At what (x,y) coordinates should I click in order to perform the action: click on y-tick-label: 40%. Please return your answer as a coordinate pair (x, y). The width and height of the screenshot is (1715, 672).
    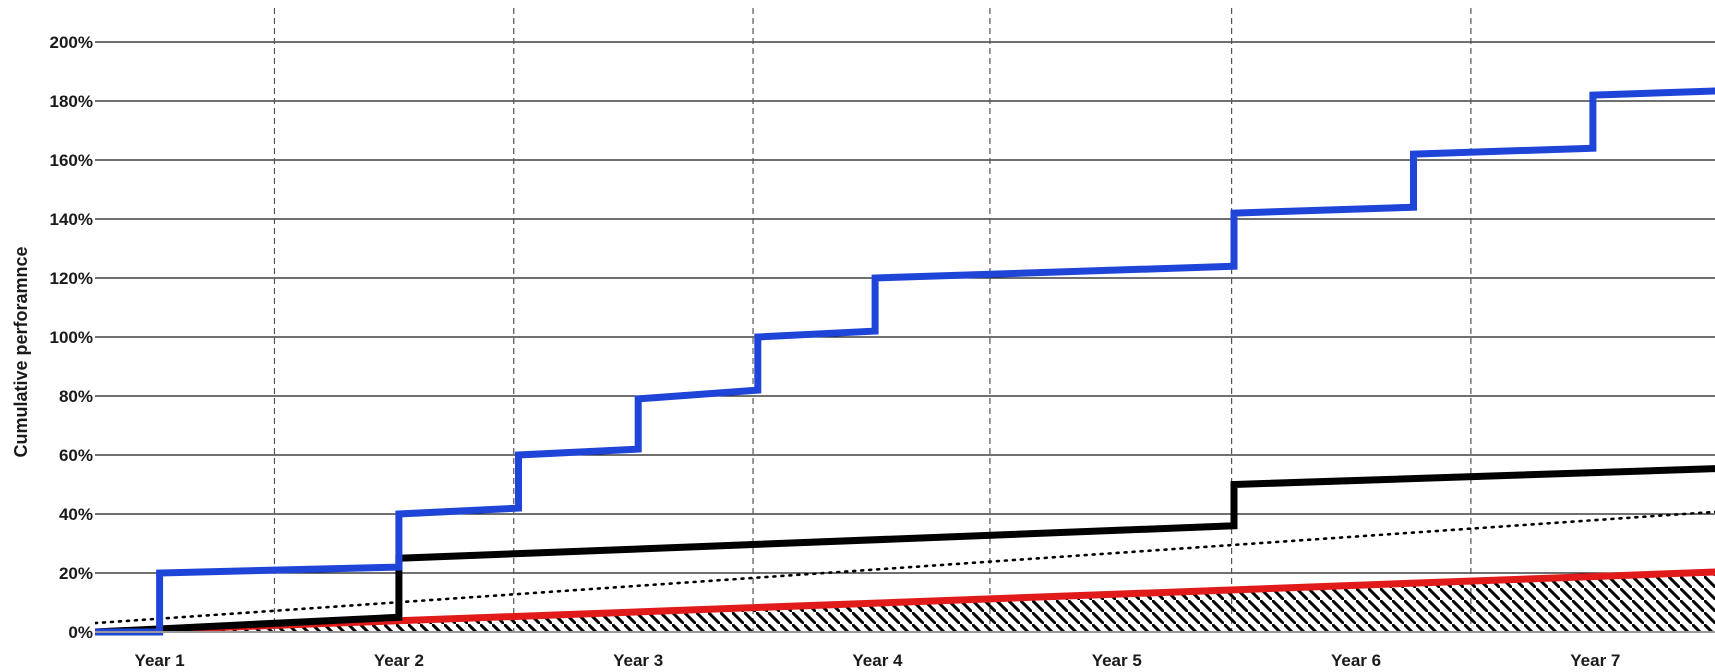
    Looking at the image, I should click on (76, 514).